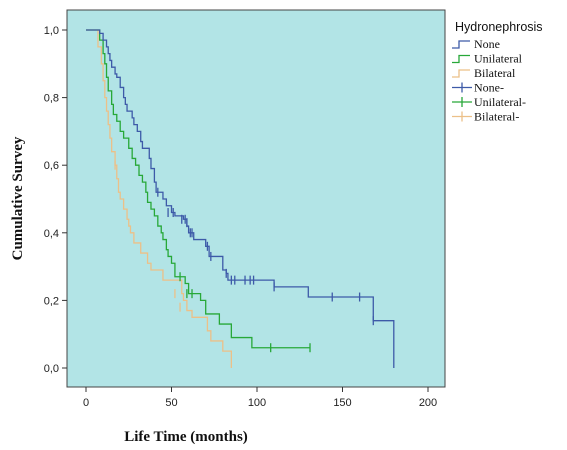 Image resolution: width=567 pixels, height=450 pixels. What do you see at coordinates (461, 73) in the screenshot?
I see `legend-swatch-bilateral` at bounding box center [461, 73].